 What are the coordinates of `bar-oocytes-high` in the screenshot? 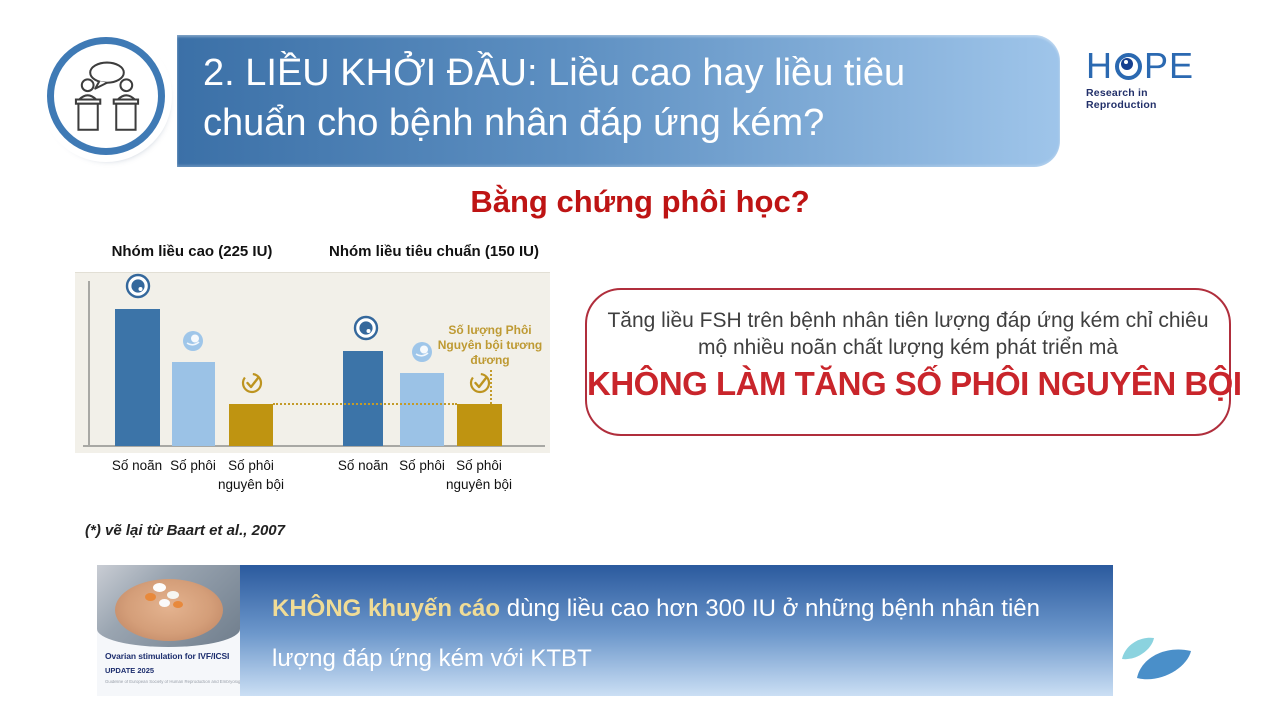 It's located at (137, 377).